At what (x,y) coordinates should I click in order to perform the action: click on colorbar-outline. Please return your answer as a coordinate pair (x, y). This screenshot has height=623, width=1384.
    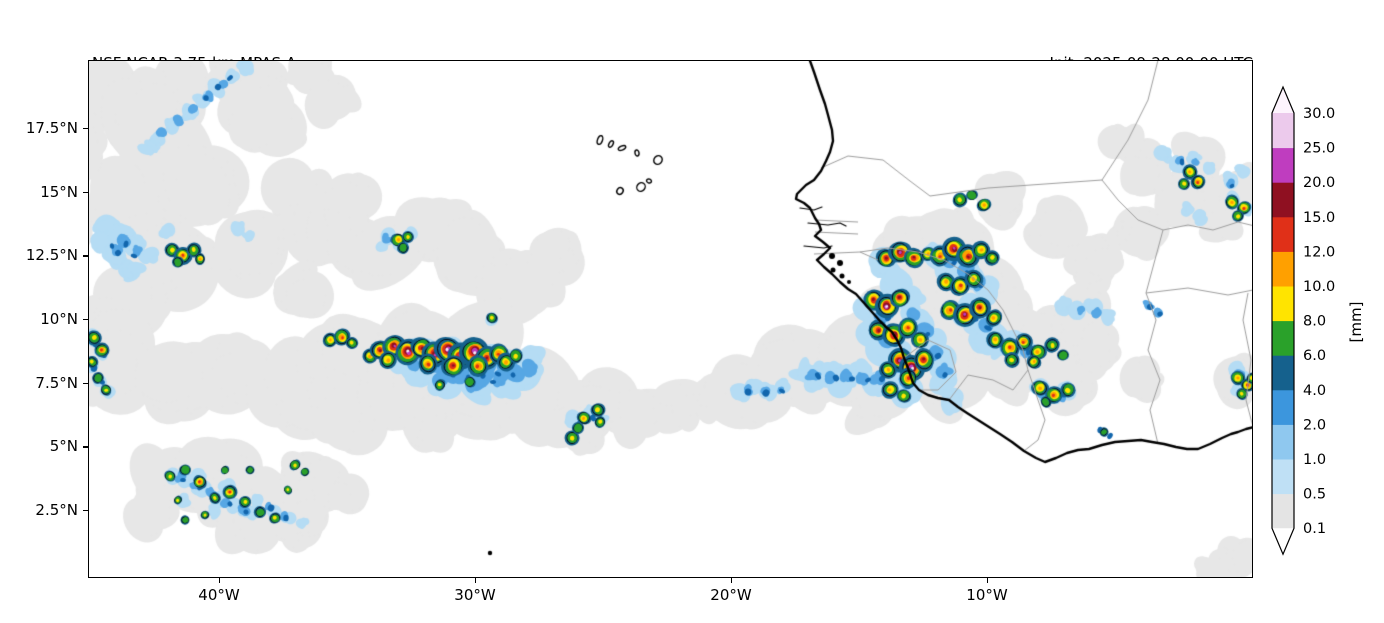
    Looking at the image, I should click on (1283, 320).